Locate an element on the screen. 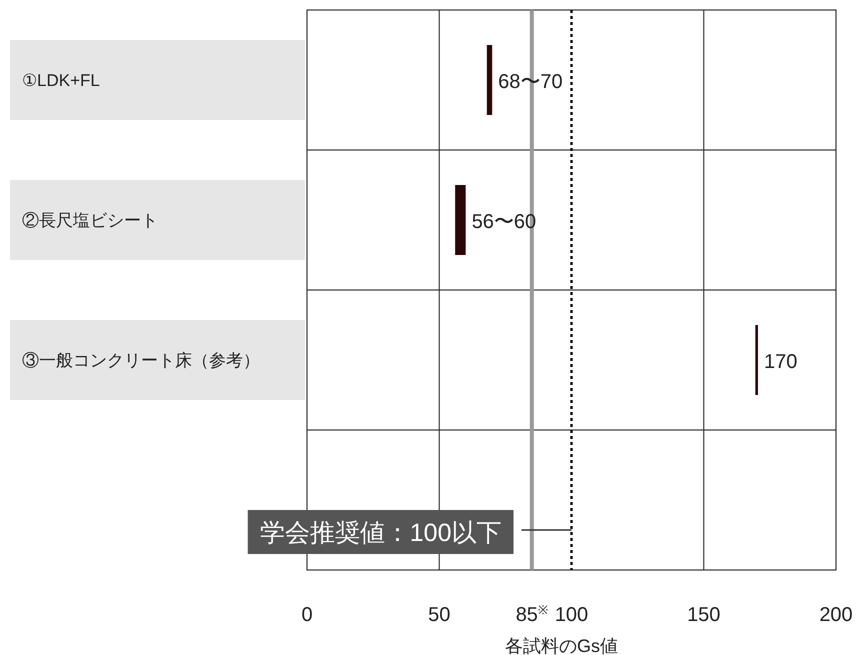  y-tick-label: ③一般コンクリート床（参考） is located at coordinates (141, 360).